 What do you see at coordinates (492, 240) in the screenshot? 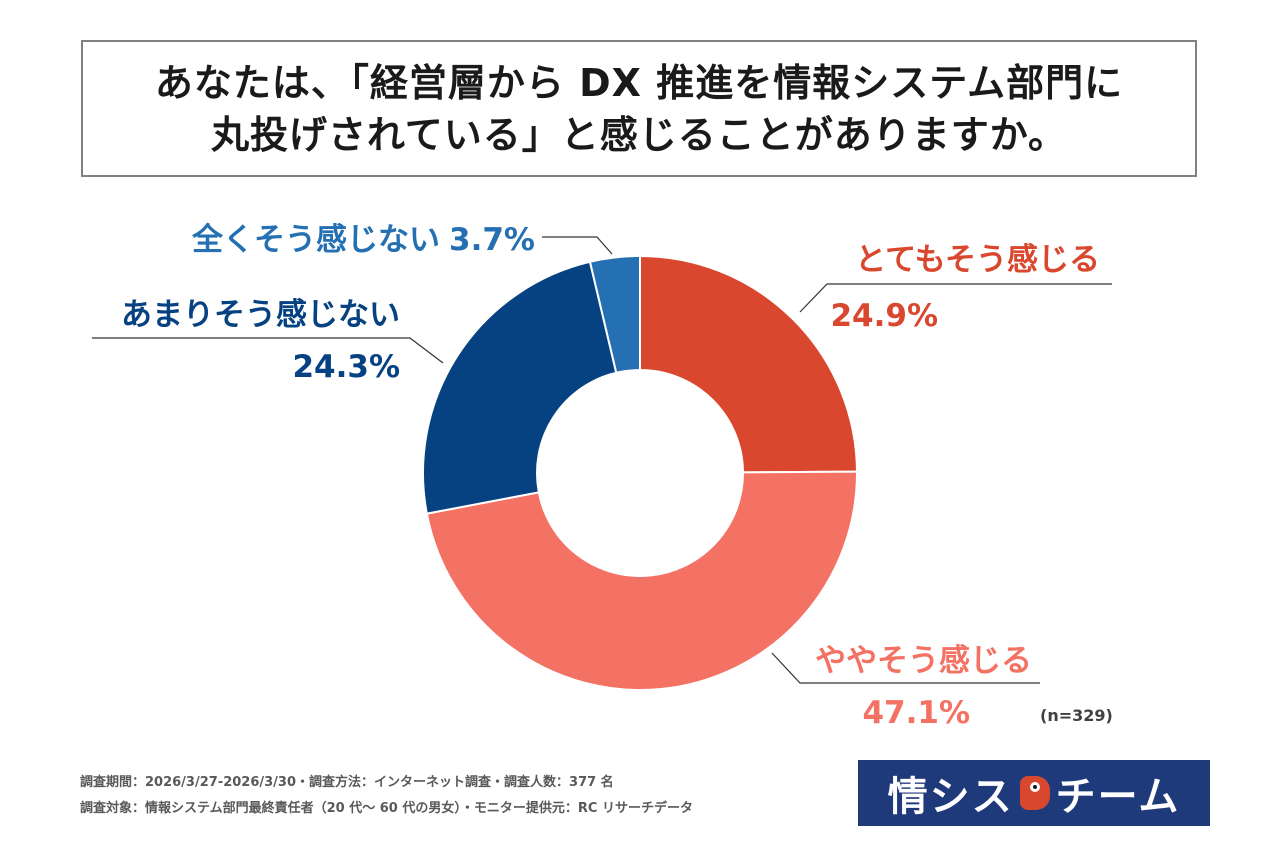
I see `value-mattaku: 3.7%` at bounding box center [492, 240].